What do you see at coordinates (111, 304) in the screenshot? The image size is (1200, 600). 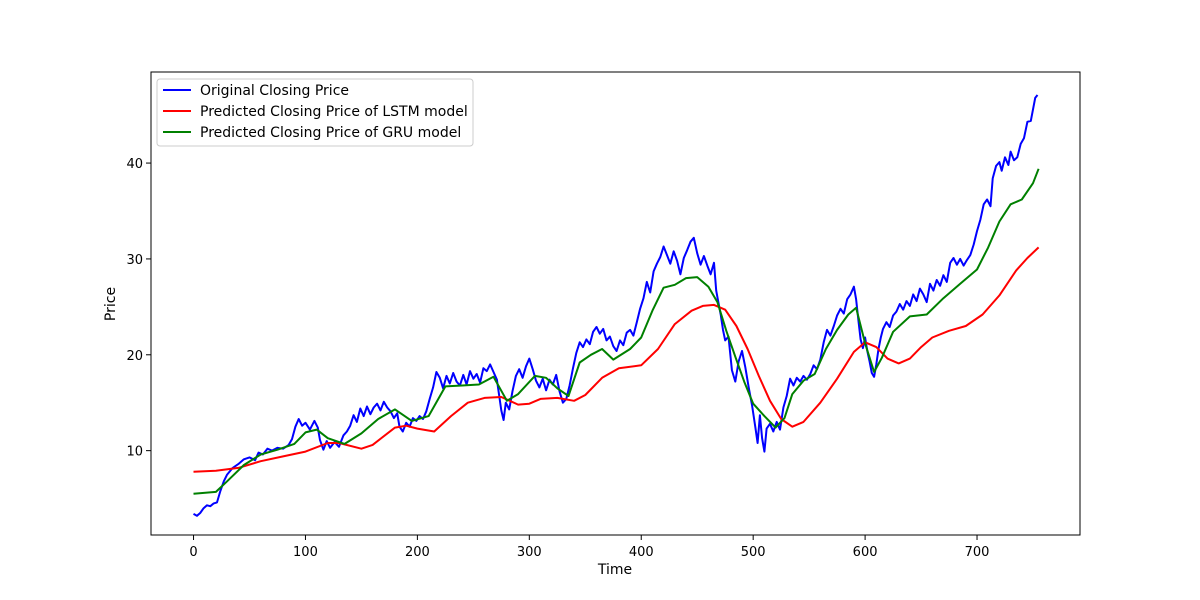 I see `y-axis-label: Price` at bounding box center [111, 304].